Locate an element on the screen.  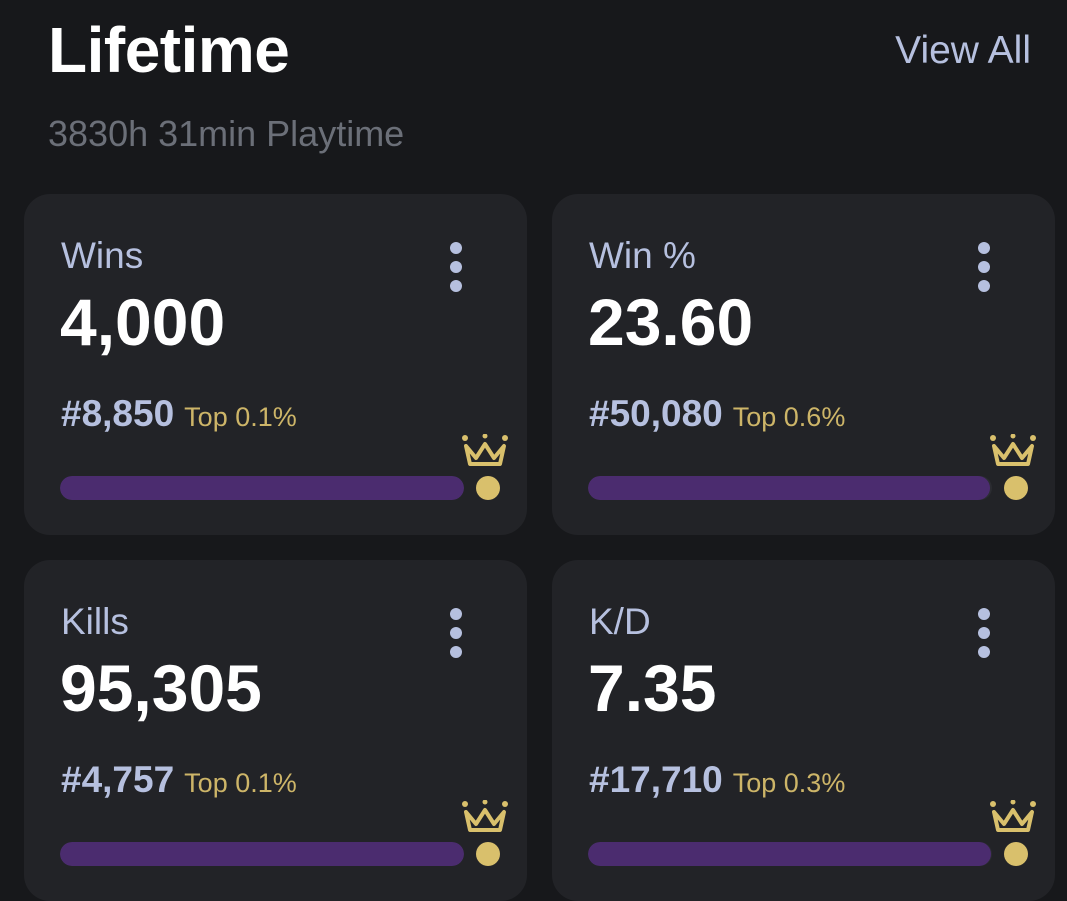
stat-value: 4,000 is located at coordinates (143, 322).